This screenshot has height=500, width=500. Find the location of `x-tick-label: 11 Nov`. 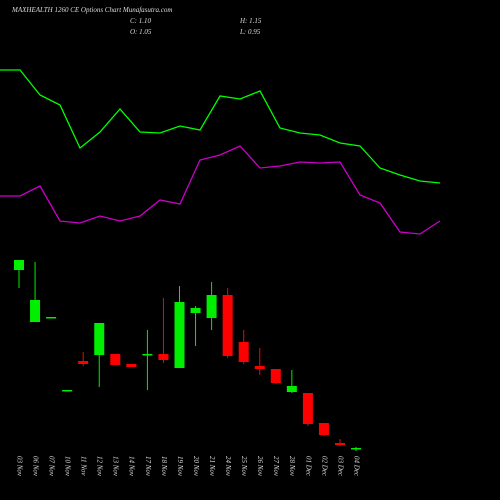

x-tick-label: 11 Nov is located at coordinates (84, 466).